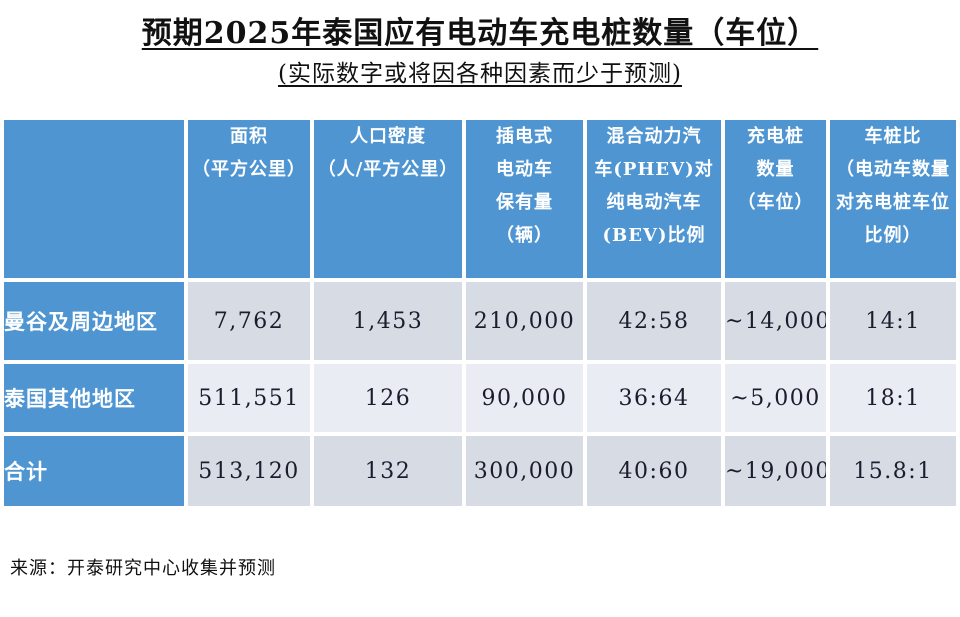 This screenshot has height=617, width=960. I want to click on col-header-charger-count: 充电桩 数量 （车位）, so click(775, 199).